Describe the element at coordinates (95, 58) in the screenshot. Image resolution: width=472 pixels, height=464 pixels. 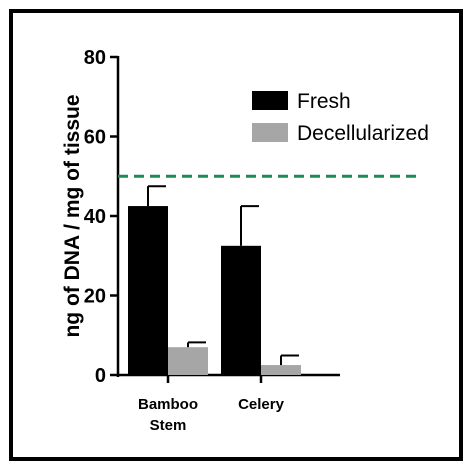
I see `y-tick-label: 80` at that location.